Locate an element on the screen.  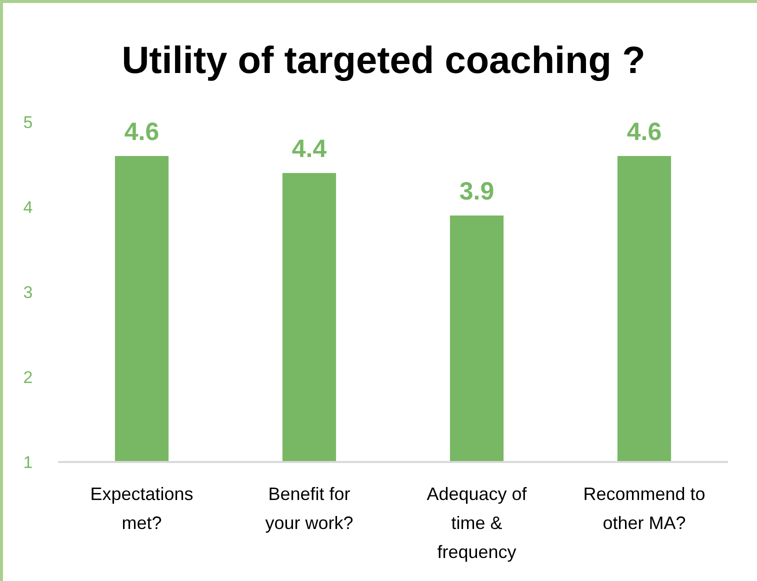
data-label: 3.9 is located at coordinates (476, 192).